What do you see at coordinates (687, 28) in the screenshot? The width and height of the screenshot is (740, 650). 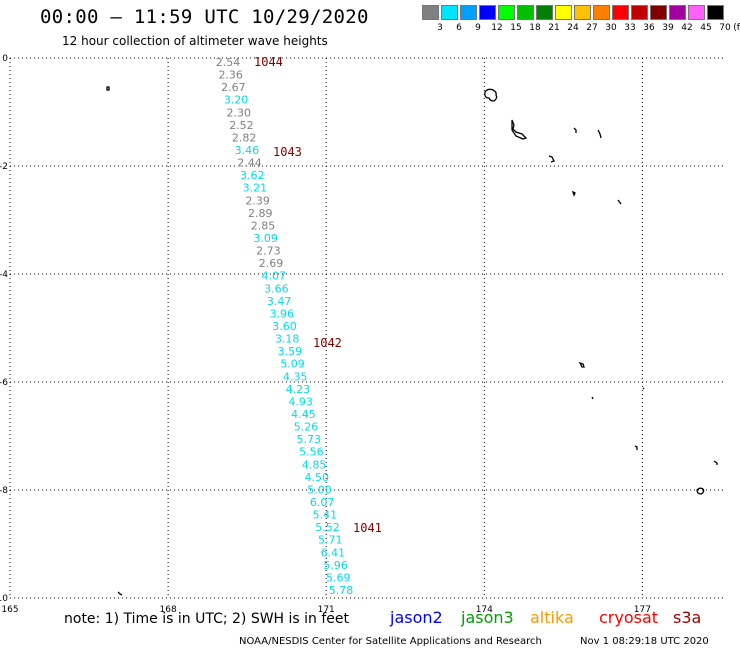 I see `legend-label: 42` at bounding box center [687, 28].